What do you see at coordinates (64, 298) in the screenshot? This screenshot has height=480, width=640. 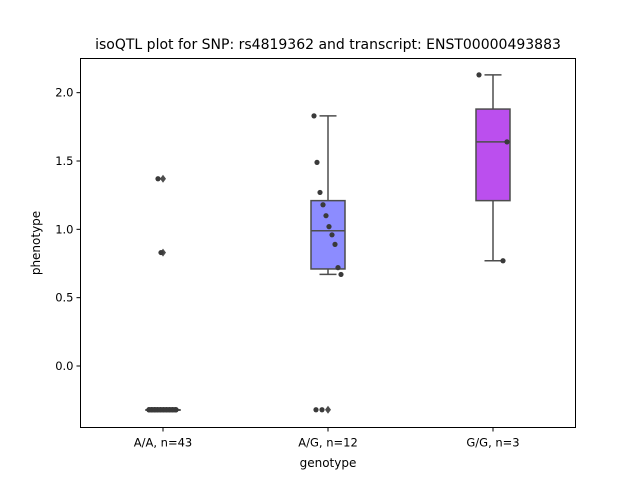 I see `y-tick-label: 0.5` at bounding box center [64, 298].